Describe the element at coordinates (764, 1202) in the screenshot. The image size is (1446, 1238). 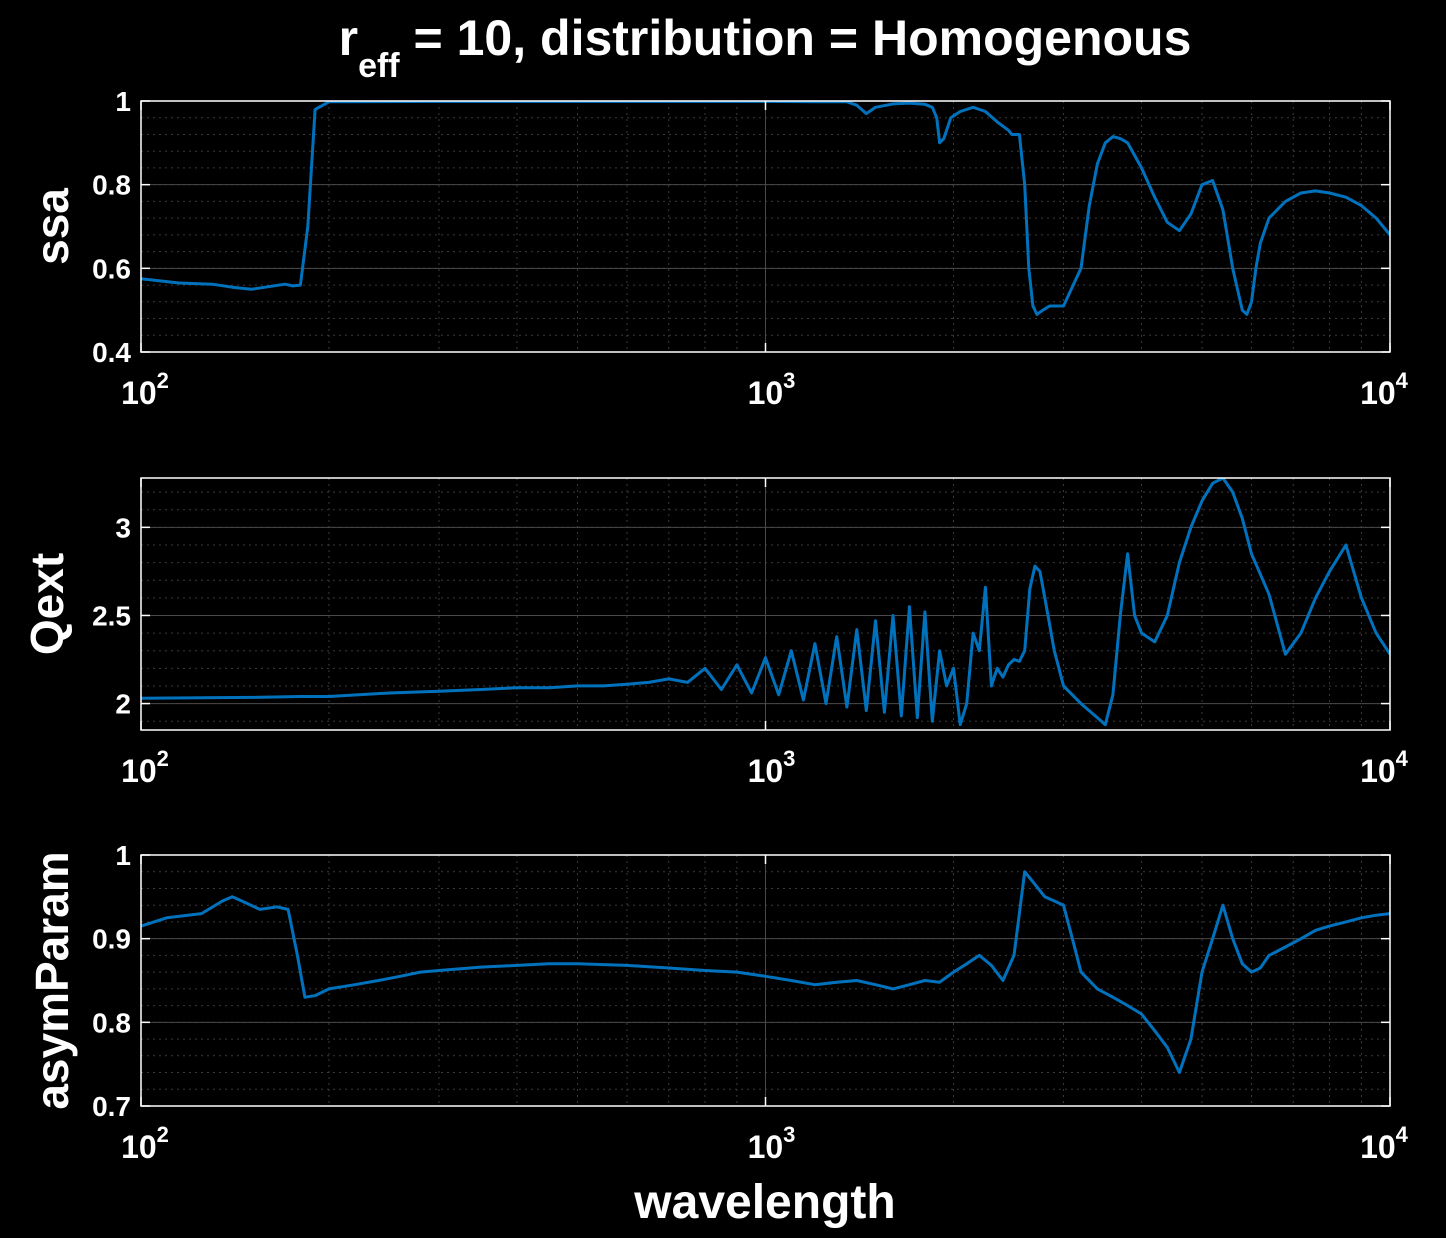
I see `x-axis-label: wavelength` at that location.